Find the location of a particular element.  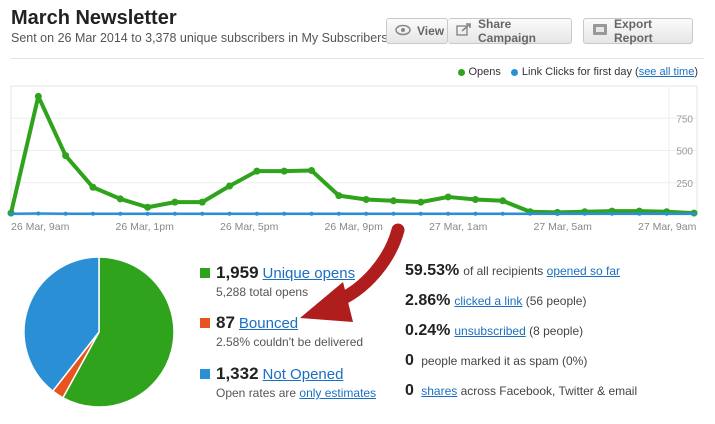

open-rates-note: Open rates are only estimates is located at coordinates (296, 393).